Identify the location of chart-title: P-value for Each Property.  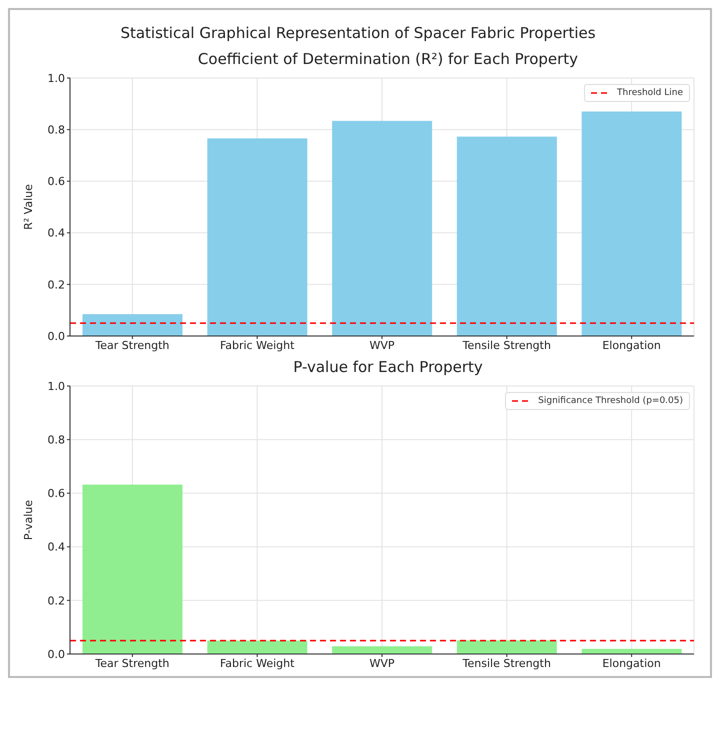
(388, 367).